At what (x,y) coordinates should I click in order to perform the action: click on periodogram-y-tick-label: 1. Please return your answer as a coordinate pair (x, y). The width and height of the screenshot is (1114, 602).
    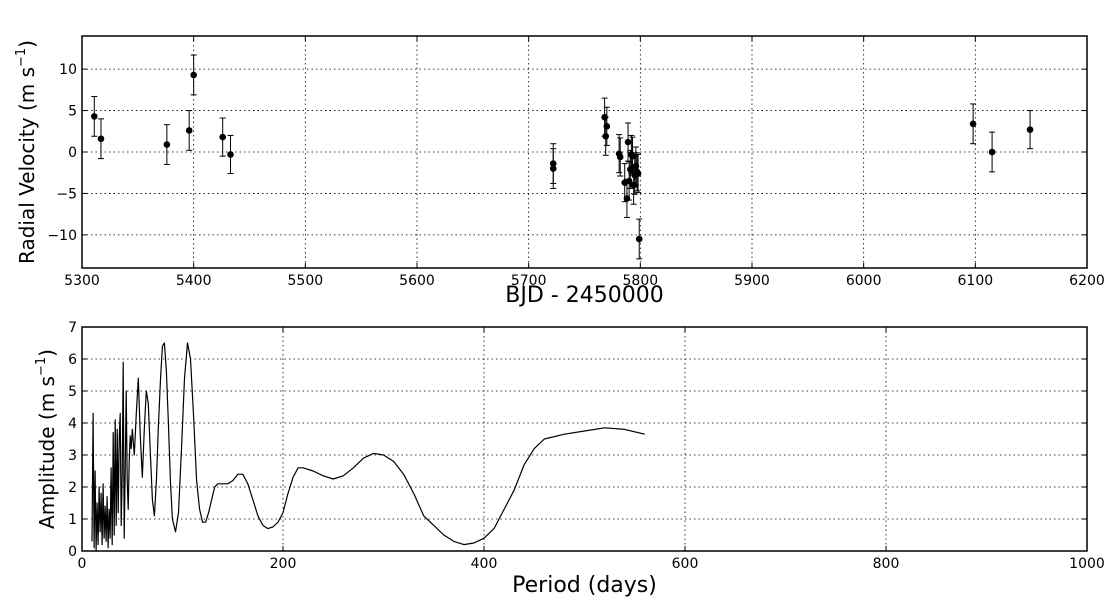
    Looking at the image, I should click on (72, 520).